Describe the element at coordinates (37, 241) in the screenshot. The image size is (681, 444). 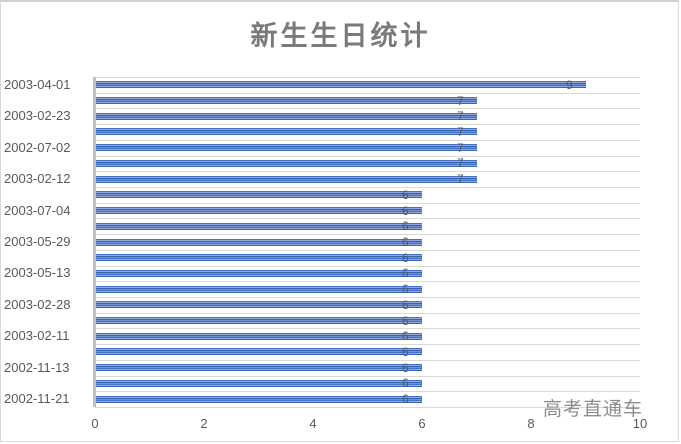
I see `category-label: 2003-05-29` at that location.